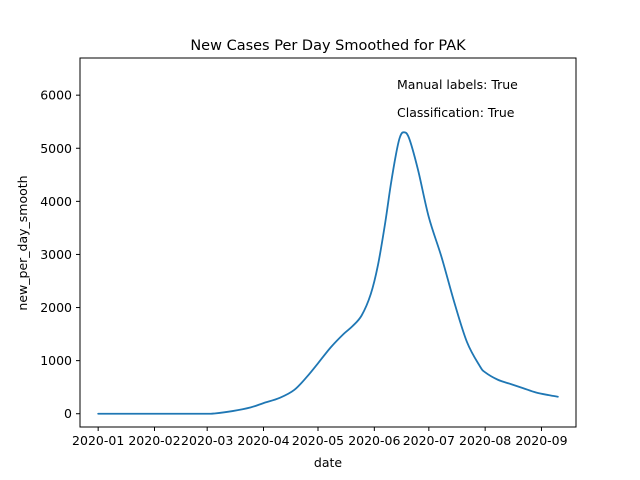 The height and width of the screenshot is (480, 640). Describe the element at coordinates (154, 440) in the screenshot. I see `x-tick-label: 2020-02` at that location.